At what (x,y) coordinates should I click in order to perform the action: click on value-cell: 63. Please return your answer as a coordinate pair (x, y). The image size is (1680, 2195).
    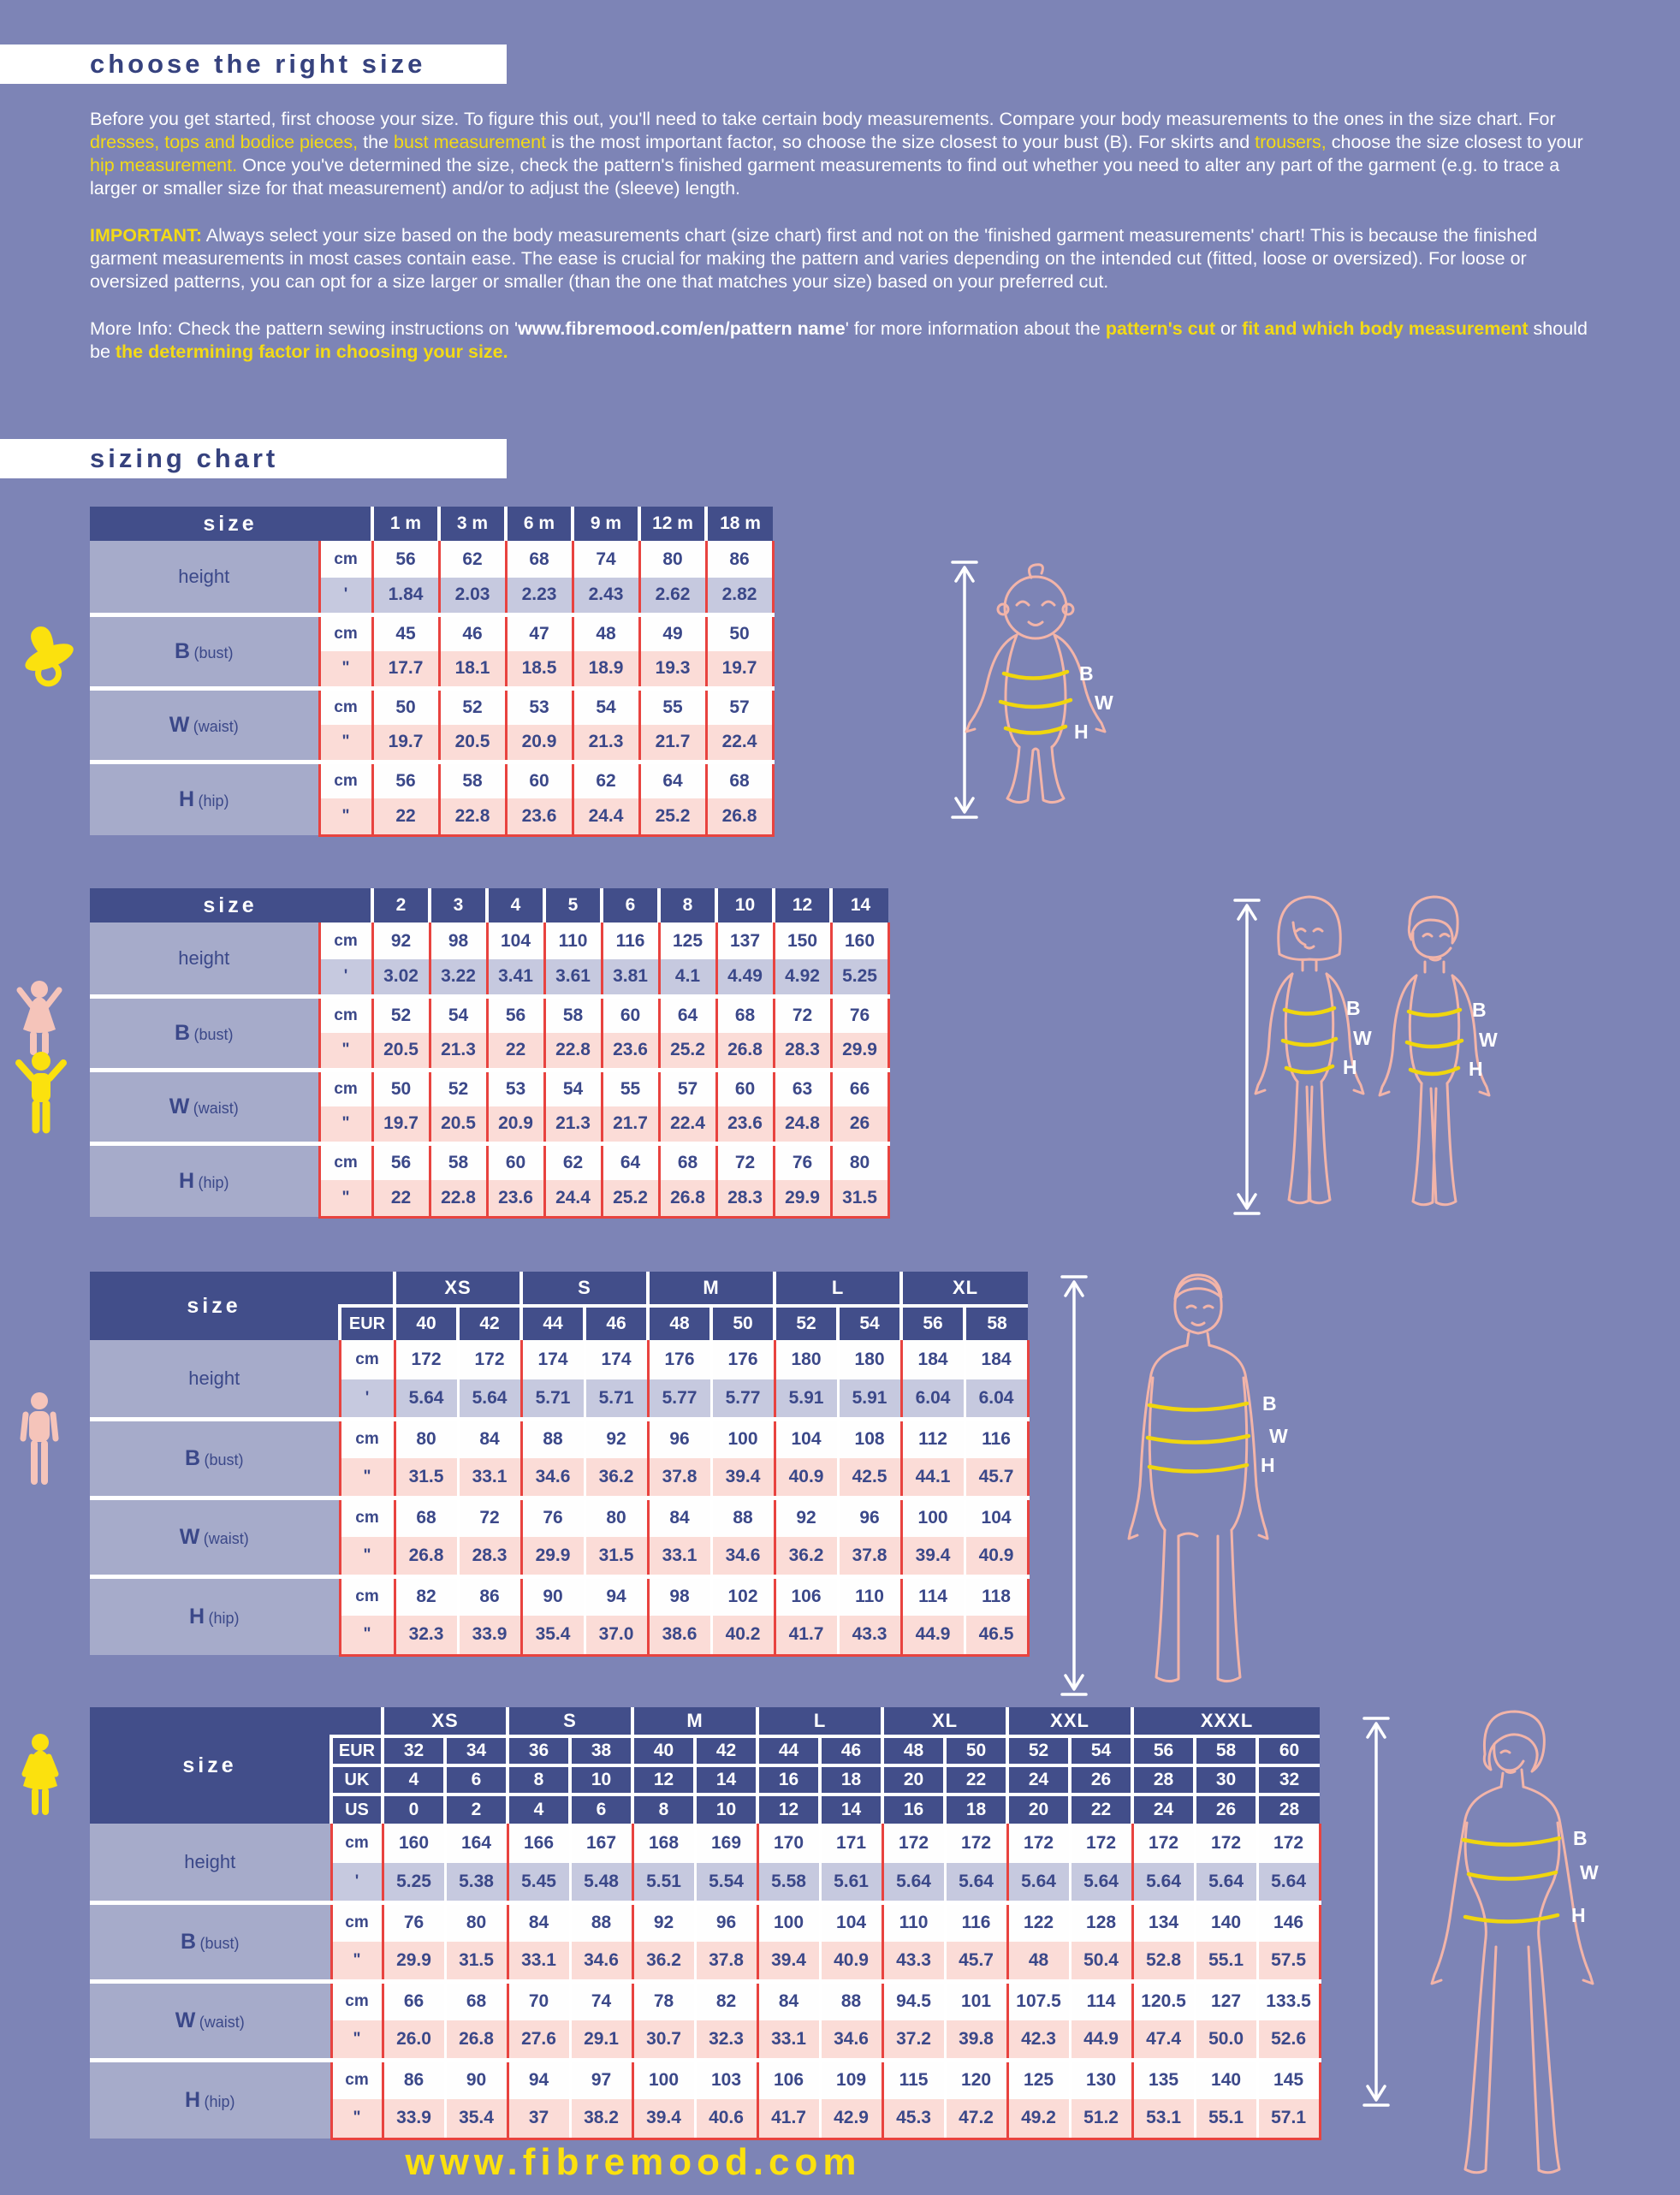
    Looking at the image, I should click on (802, 1086).